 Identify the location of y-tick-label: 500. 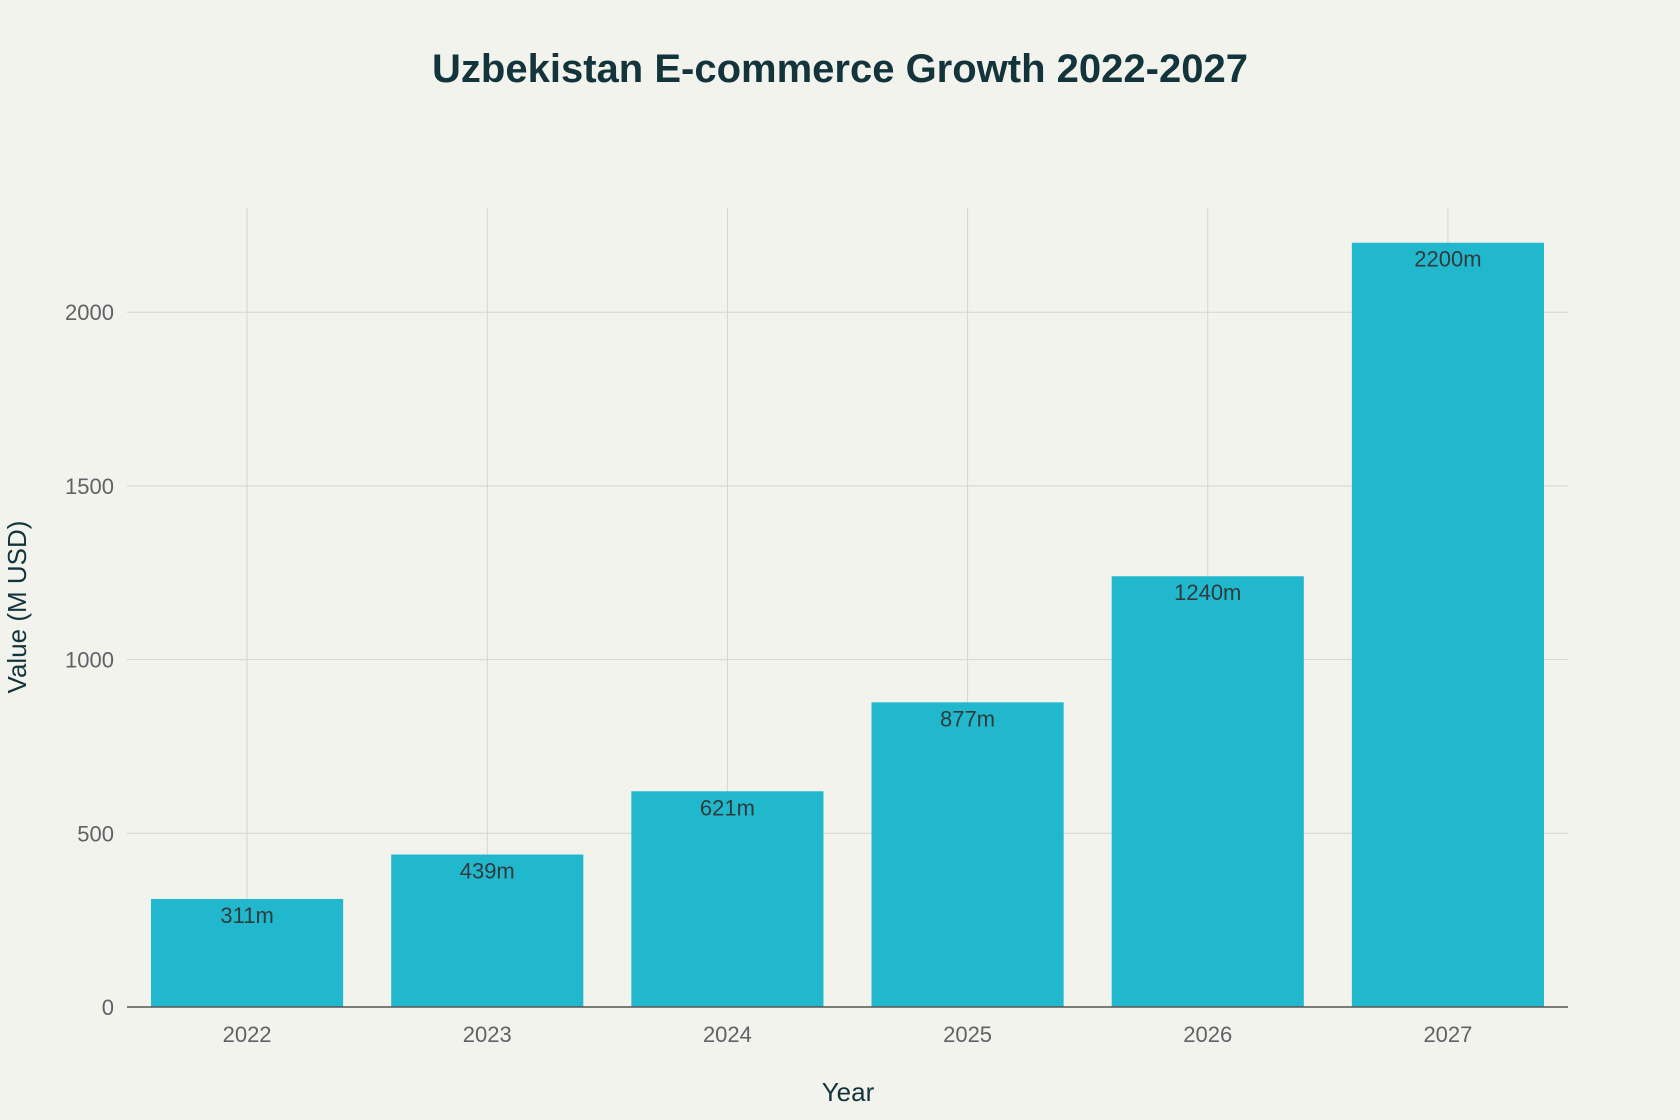
(95, 833).